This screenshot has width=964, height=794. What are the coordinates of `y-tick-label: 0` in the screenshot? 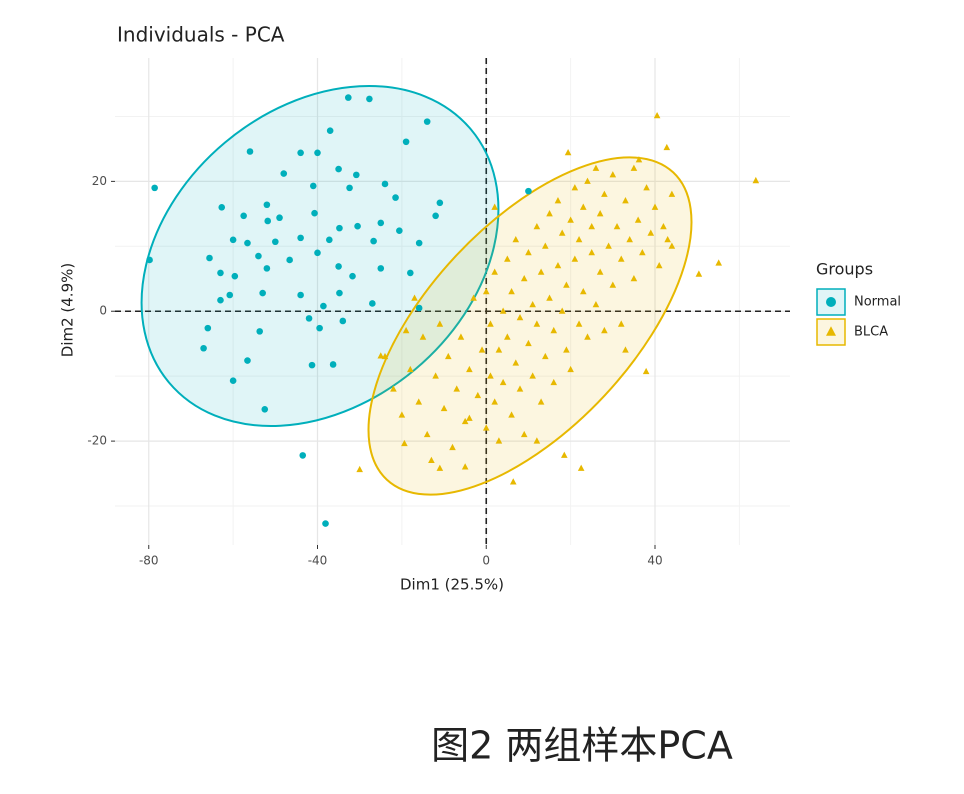 It's located at (103, 311).